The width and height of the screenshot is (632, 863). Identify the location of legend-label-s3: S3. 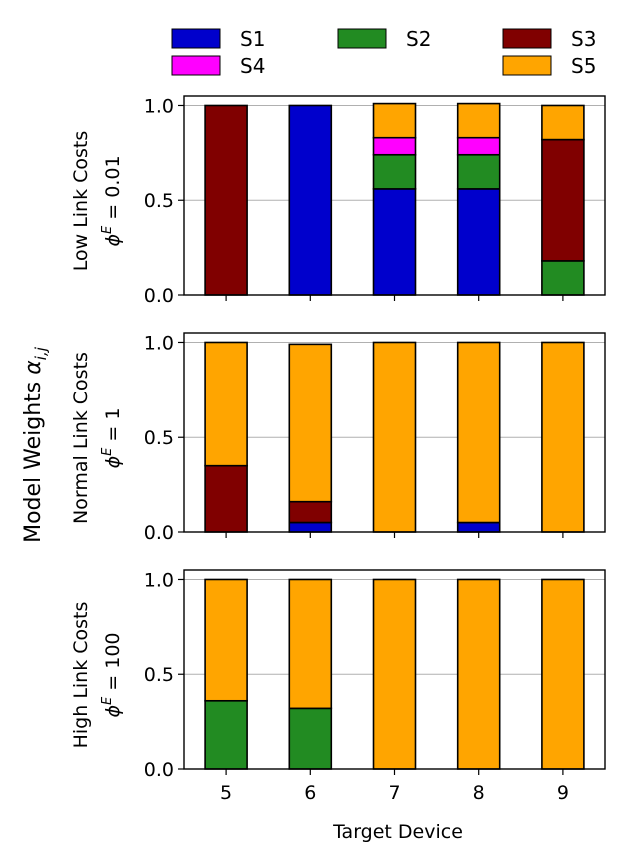
(583, 39).